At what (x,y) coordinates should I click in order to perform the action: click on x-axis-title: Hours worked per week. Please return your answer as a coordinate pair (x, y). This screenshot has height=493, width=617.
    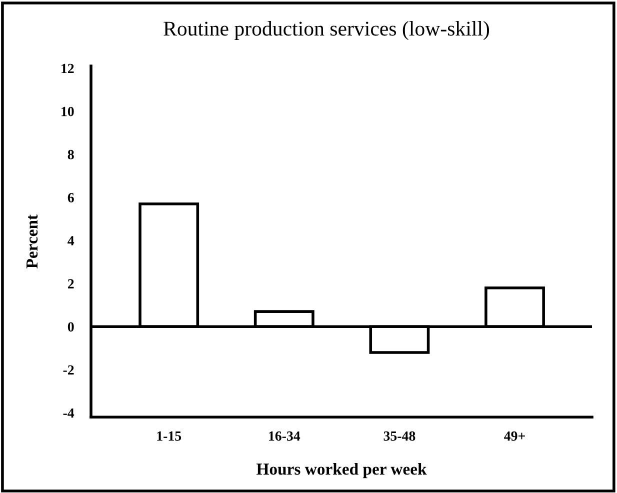
    Looking at the image, I should click on (341, 470).